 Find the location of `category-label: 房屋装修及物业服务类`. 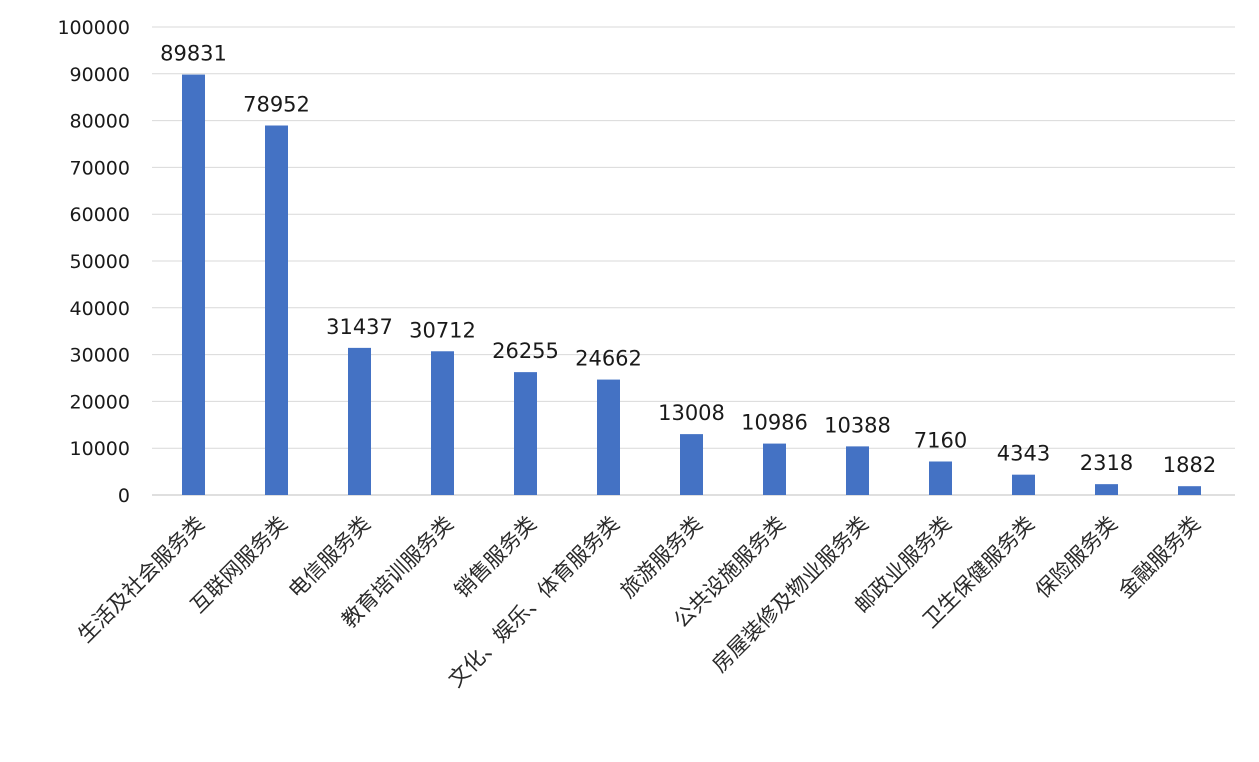

category-label: 房屋装修及物业服务类 is located at coordinates (790, 594).